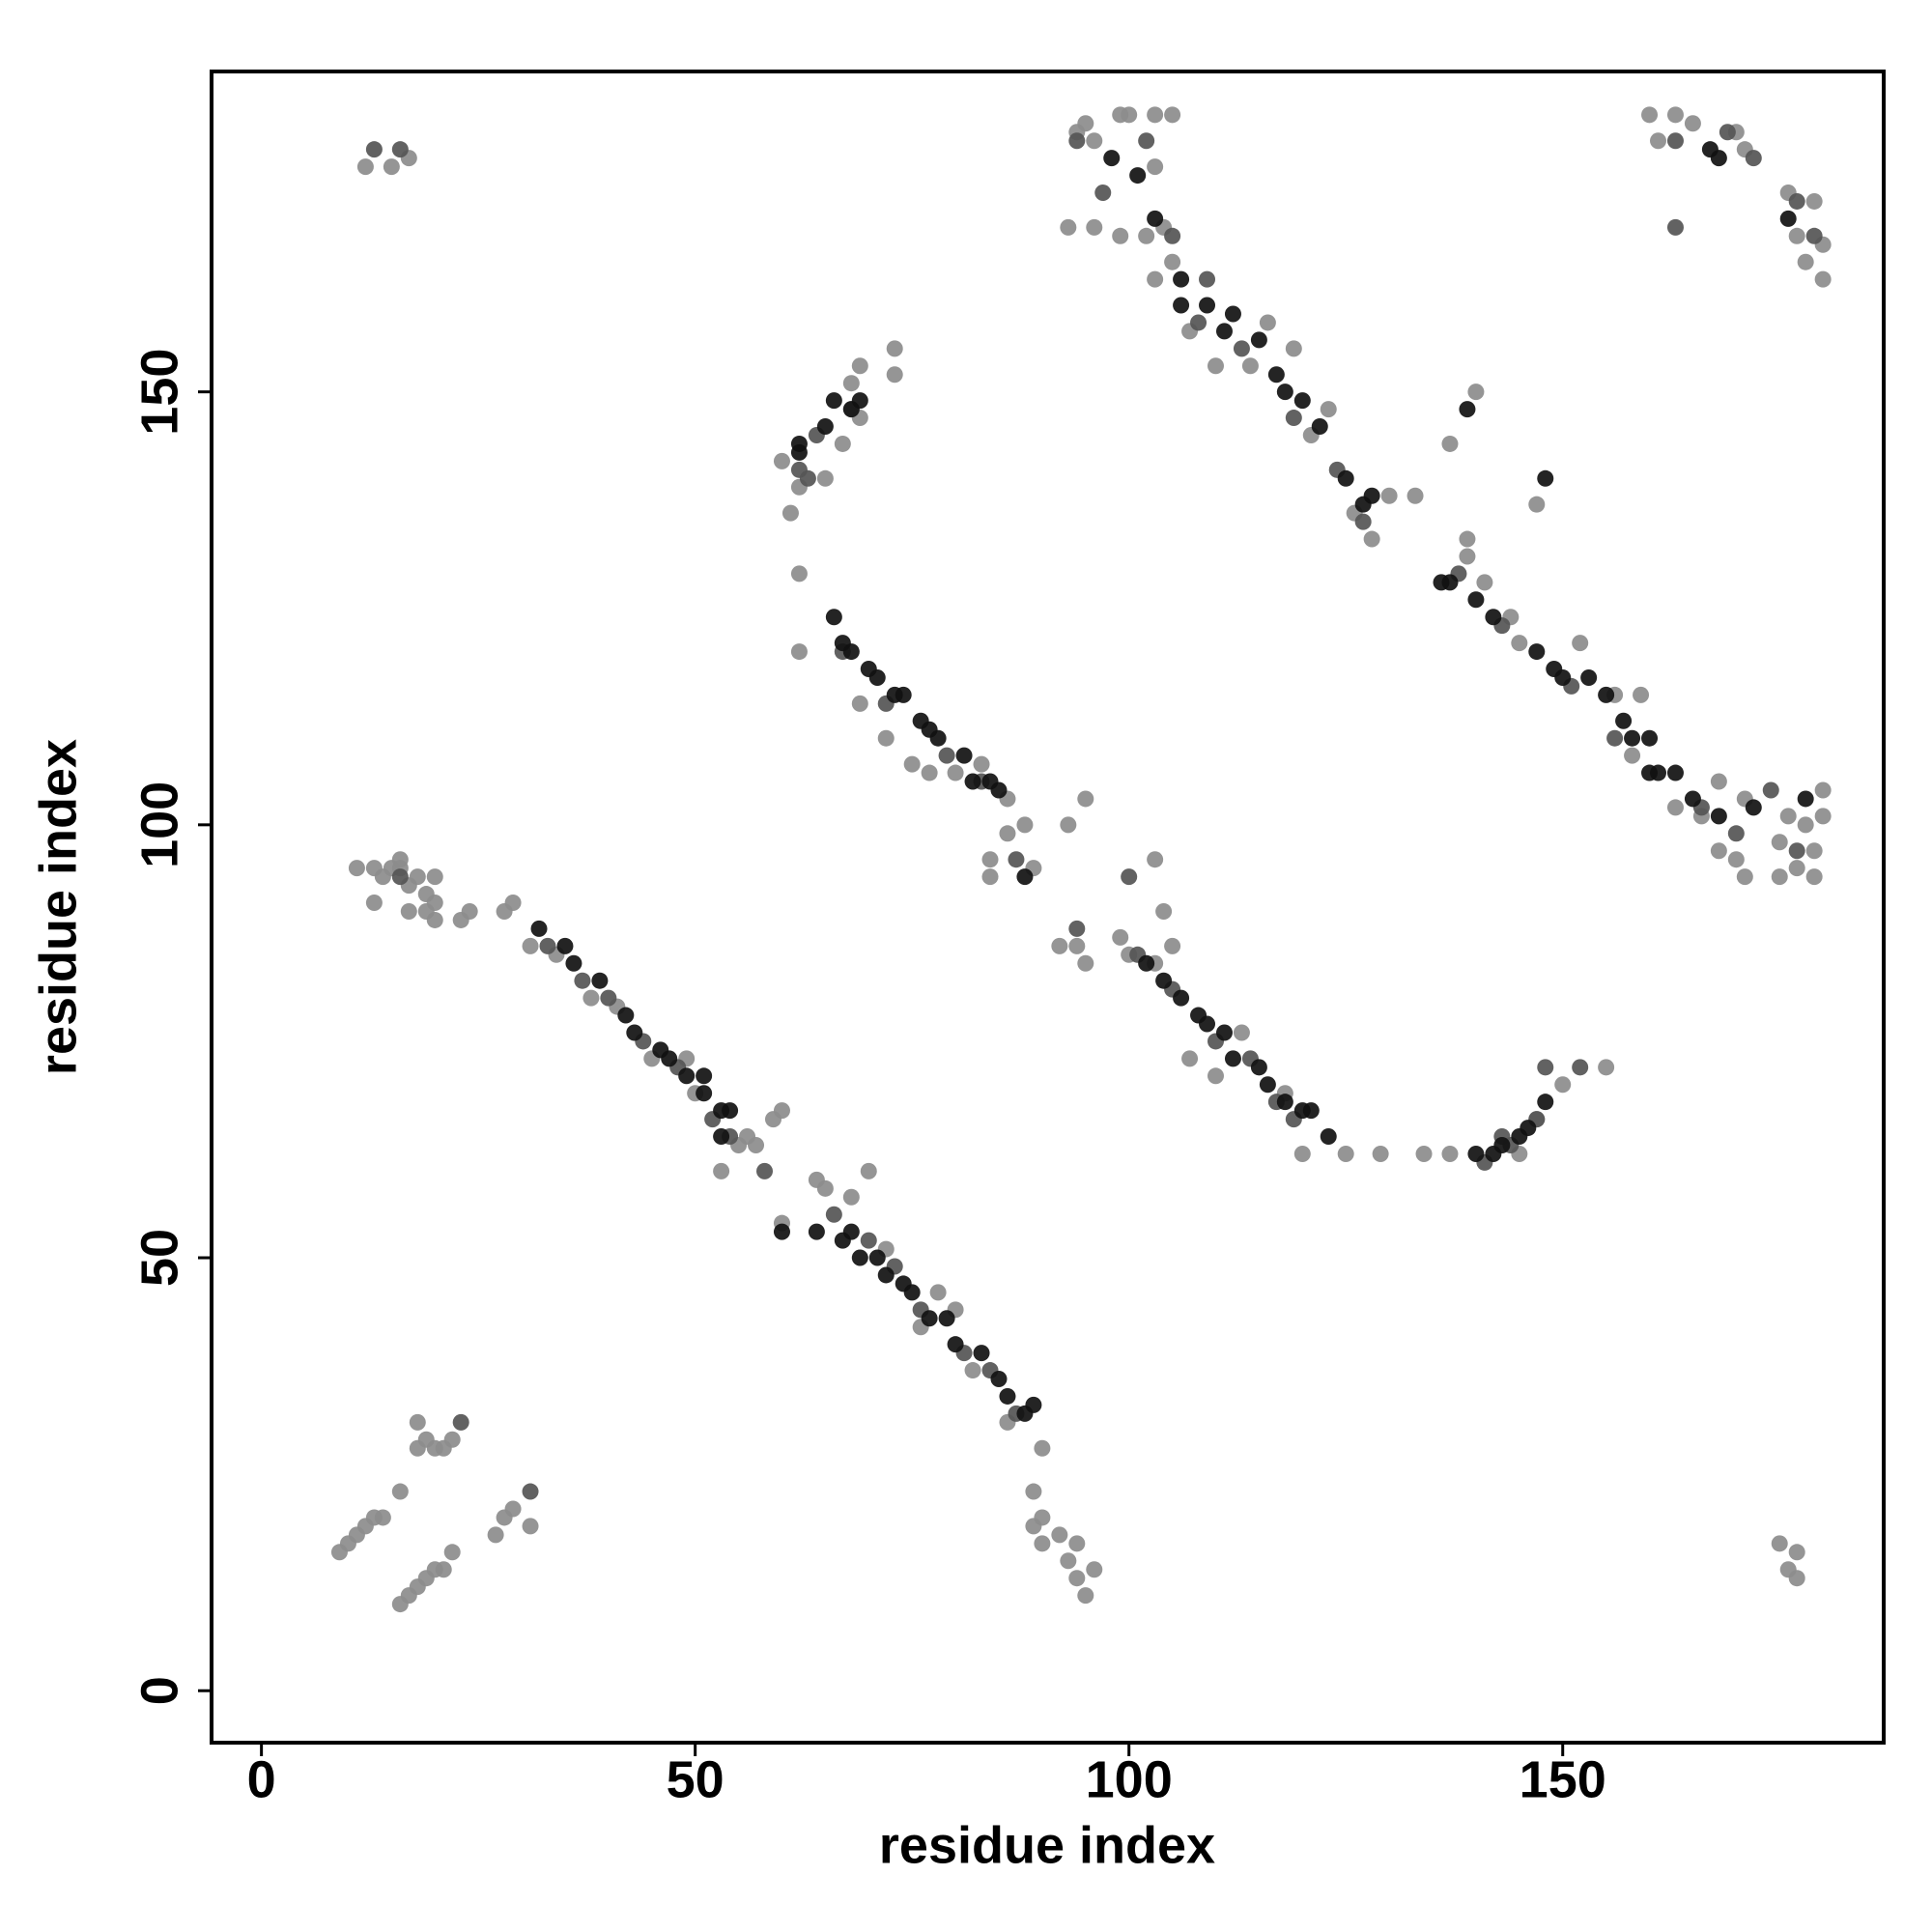 This screenshot has width=1932, height=1932. I want to click on y-tick-label: 50, so click(159, 1258).